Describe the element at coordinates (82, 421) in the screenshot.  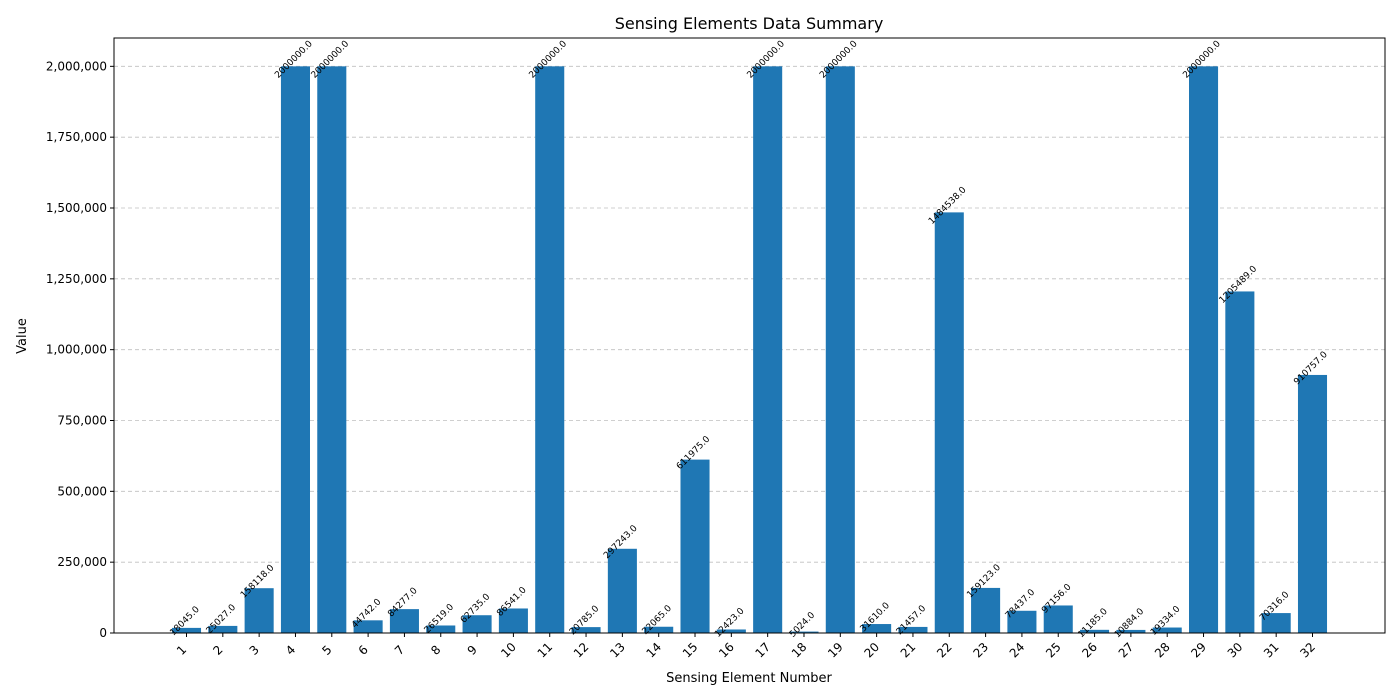
I see `y-tick-label: 750,000` at that location.